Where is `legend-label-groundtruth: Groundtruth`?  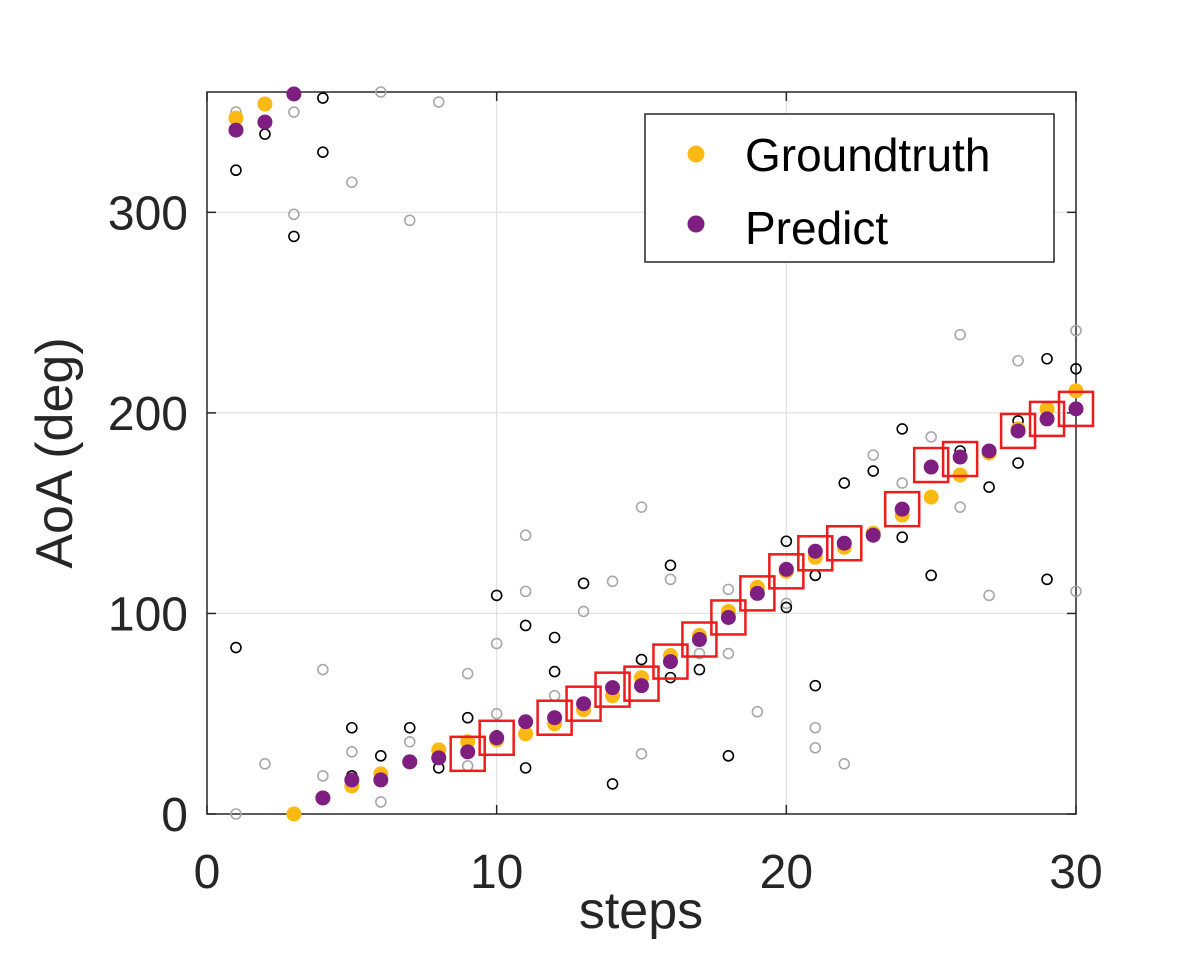 legend-label-groundtruth: Groundtruth is located at coordinates (867, 155).